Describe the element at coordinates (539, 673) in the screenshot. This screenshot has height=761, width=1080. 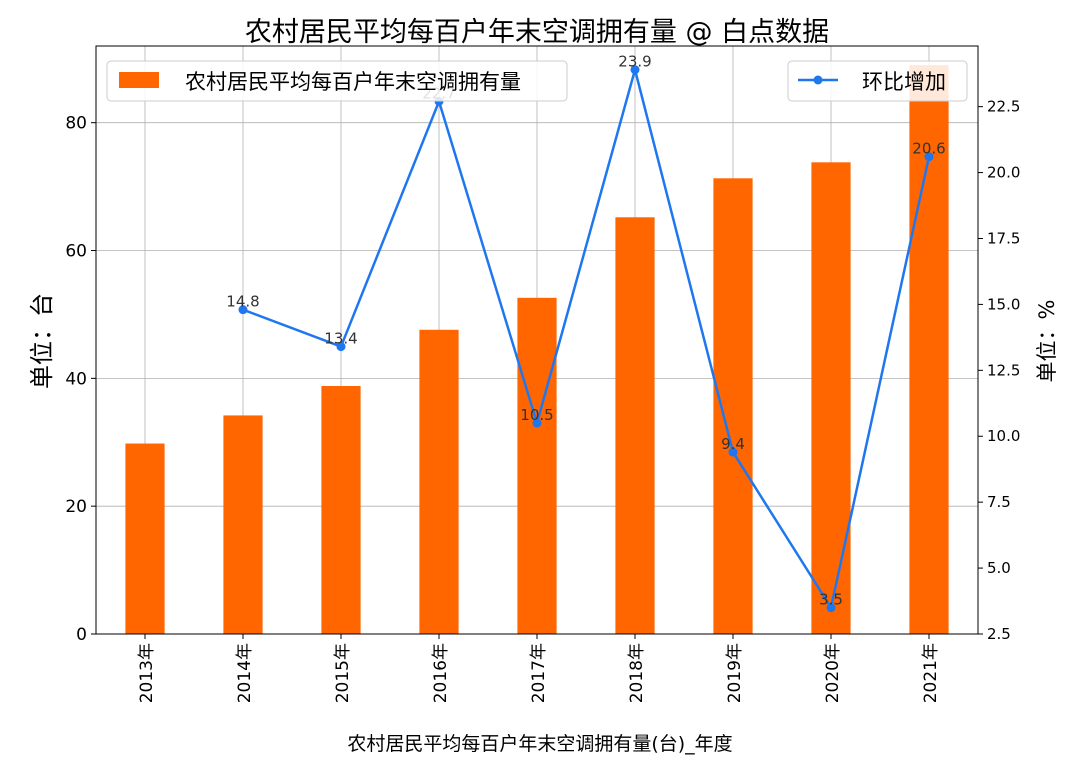
I see `x-tick-label: 2017年` at that location.